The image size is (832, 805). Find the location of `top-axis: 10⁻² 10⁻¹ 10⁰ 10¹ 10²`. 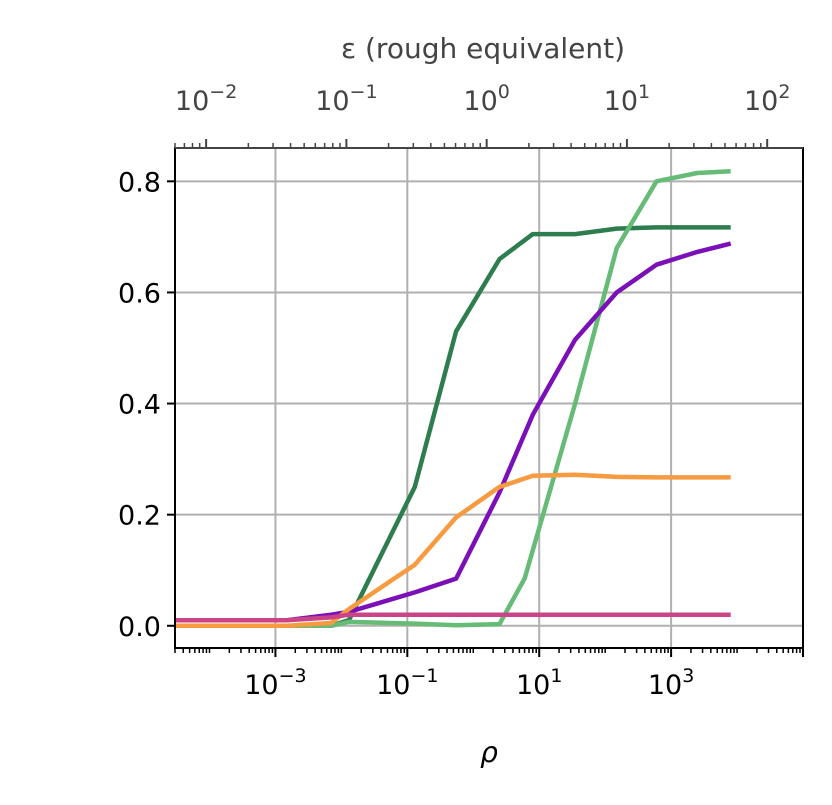

top-axis: 10⁻² 10⁻¹ 10⁰ 10¹ 10² is located at coordinates (488, 115).